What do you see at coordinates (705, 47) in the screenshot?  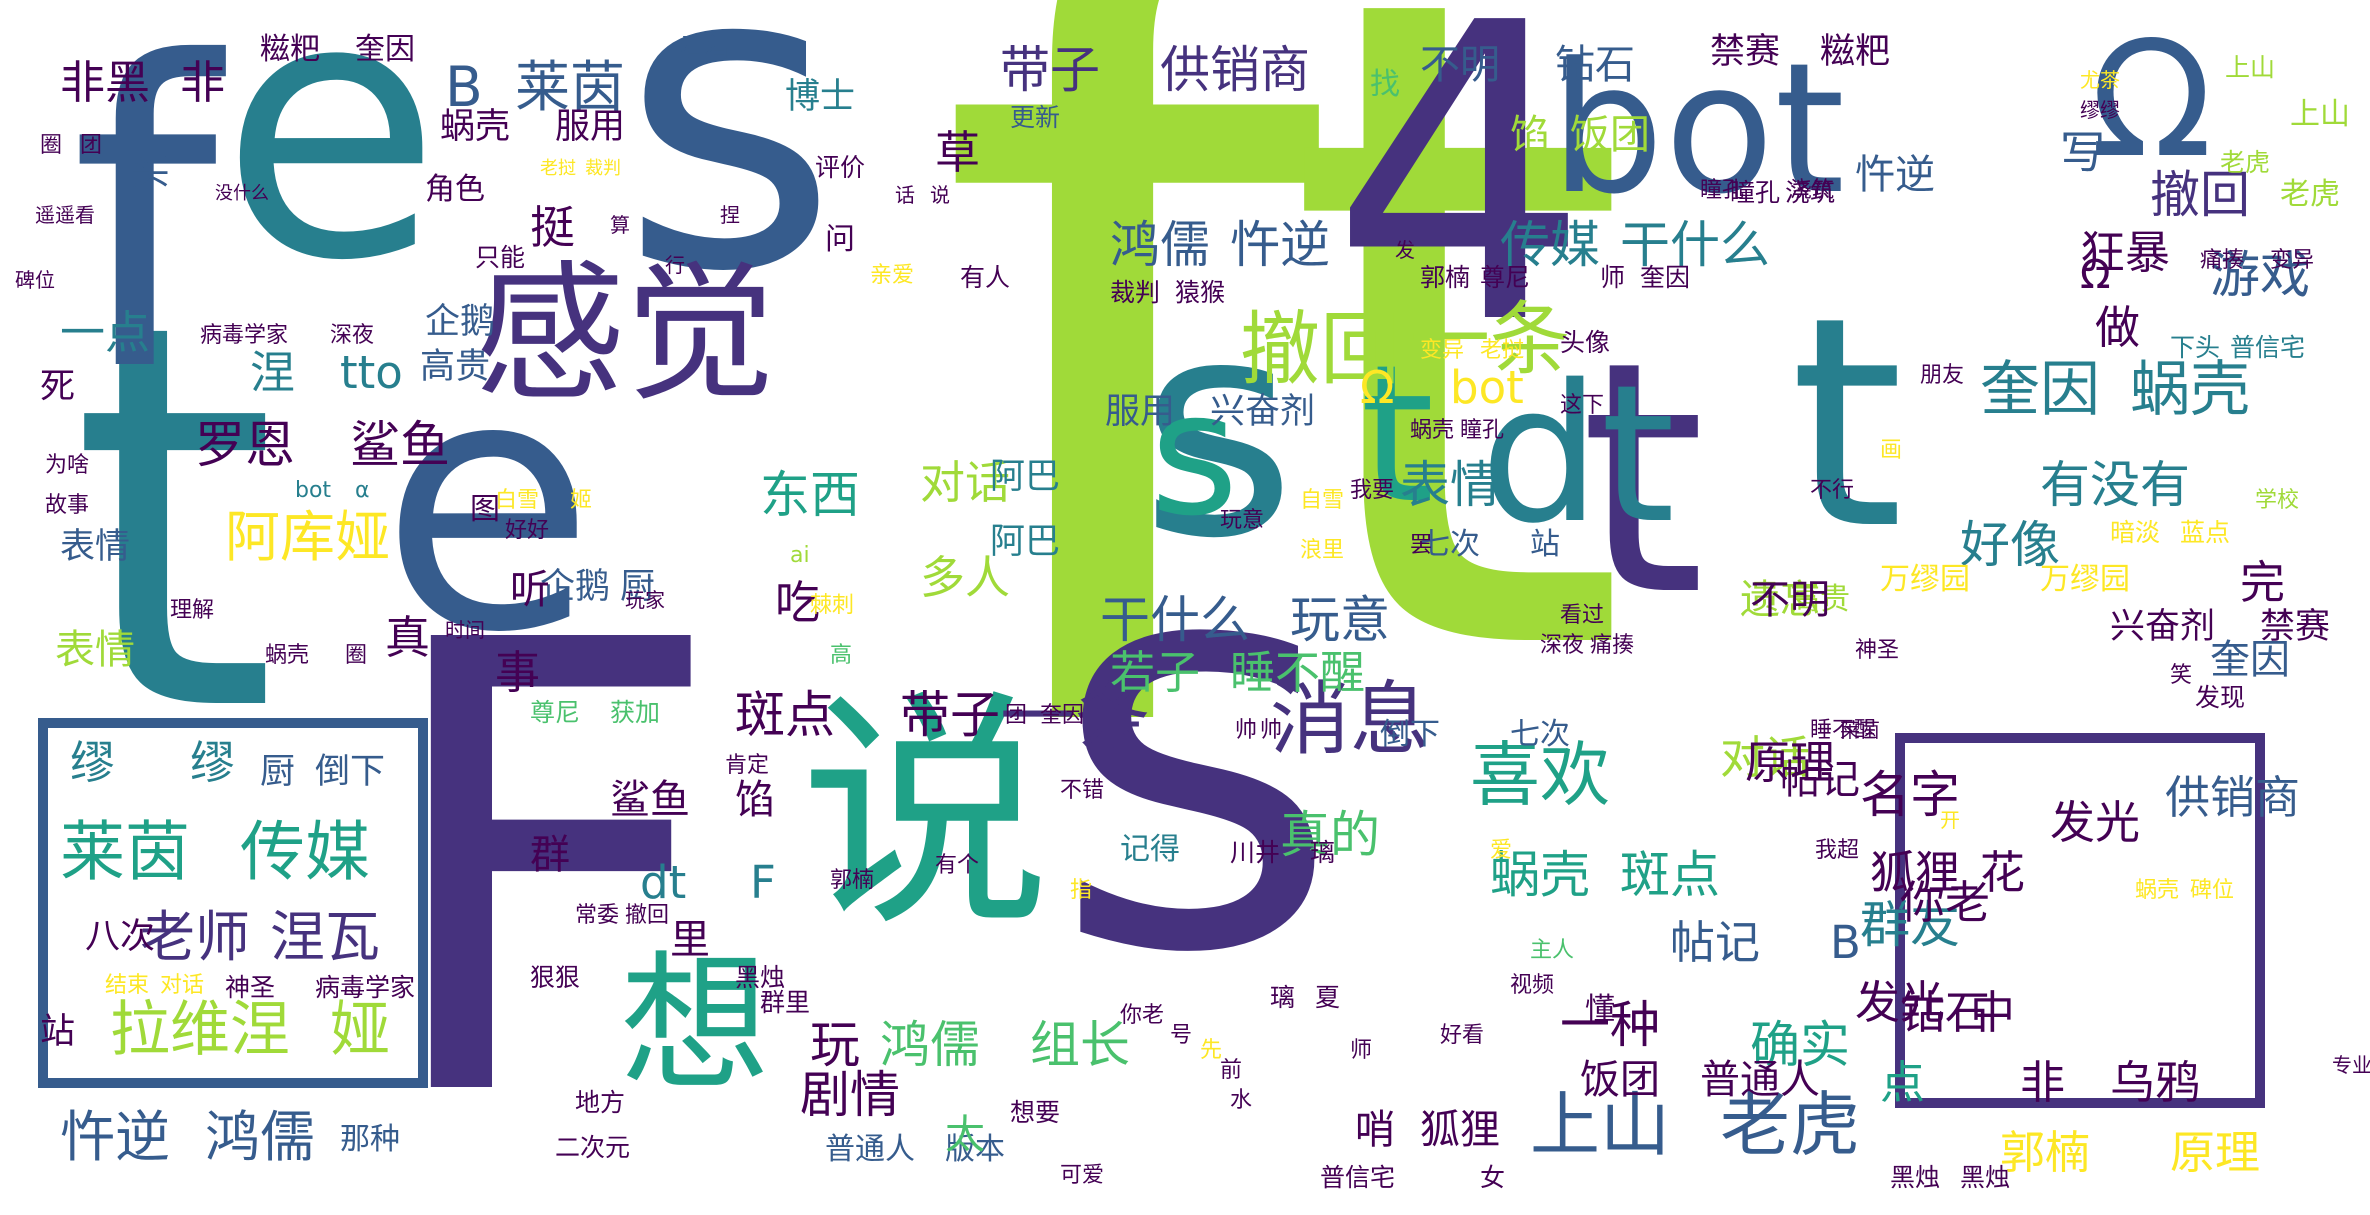 I see `word-147: 看着` at bounding box center [705, 47].